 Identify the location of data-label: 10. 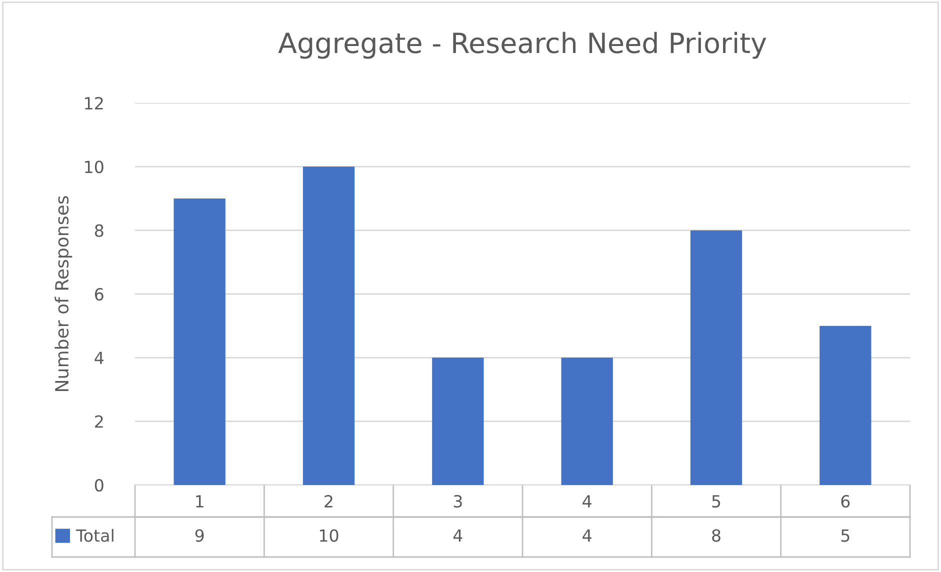
(329, 535).